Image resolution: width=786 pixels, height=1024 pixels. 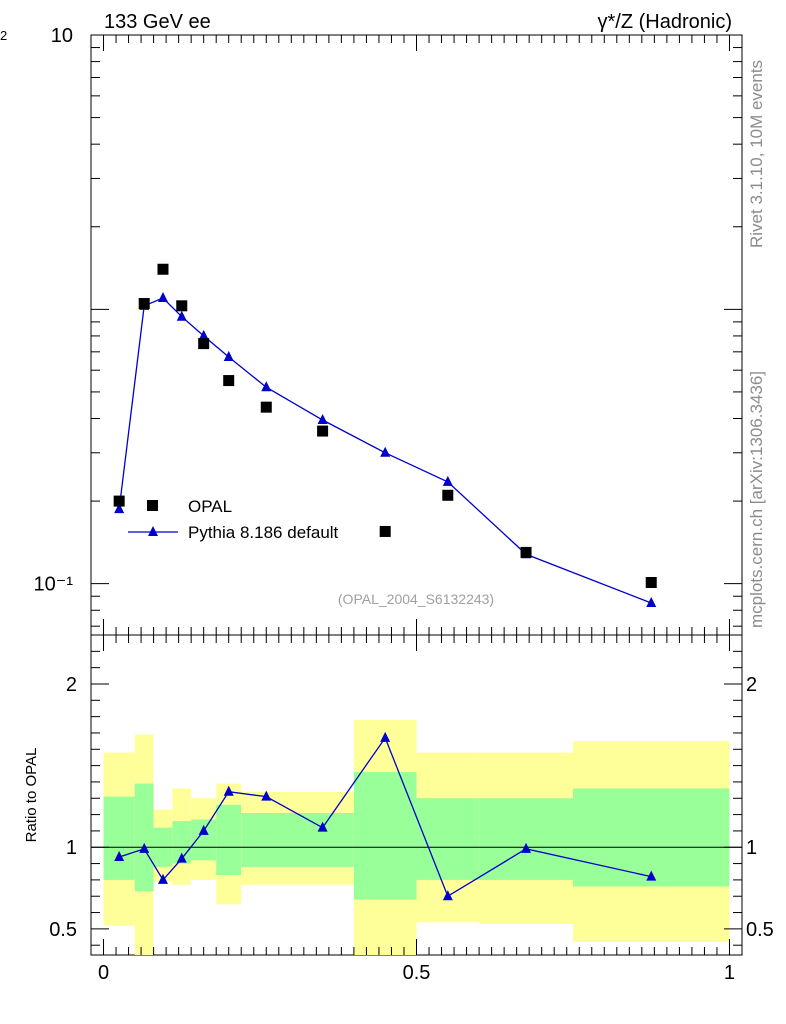 I want to click on rivet-version-label: Rivet 3.1.10, 10M events, so click(x=756, y=154).